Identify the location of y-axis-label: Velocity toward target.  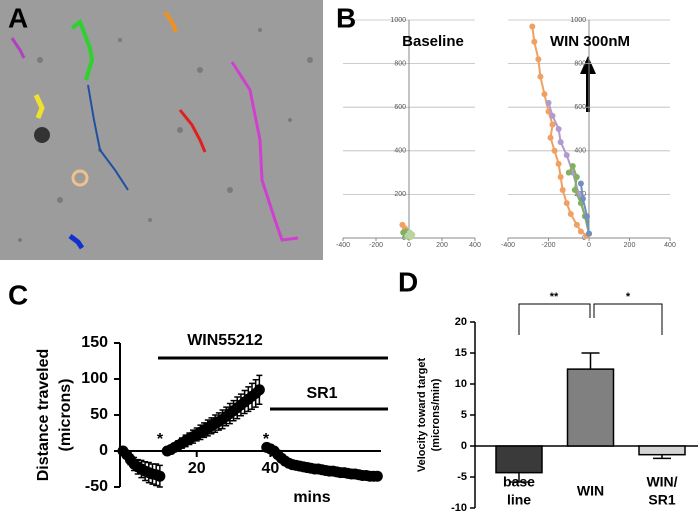
(422, 415).